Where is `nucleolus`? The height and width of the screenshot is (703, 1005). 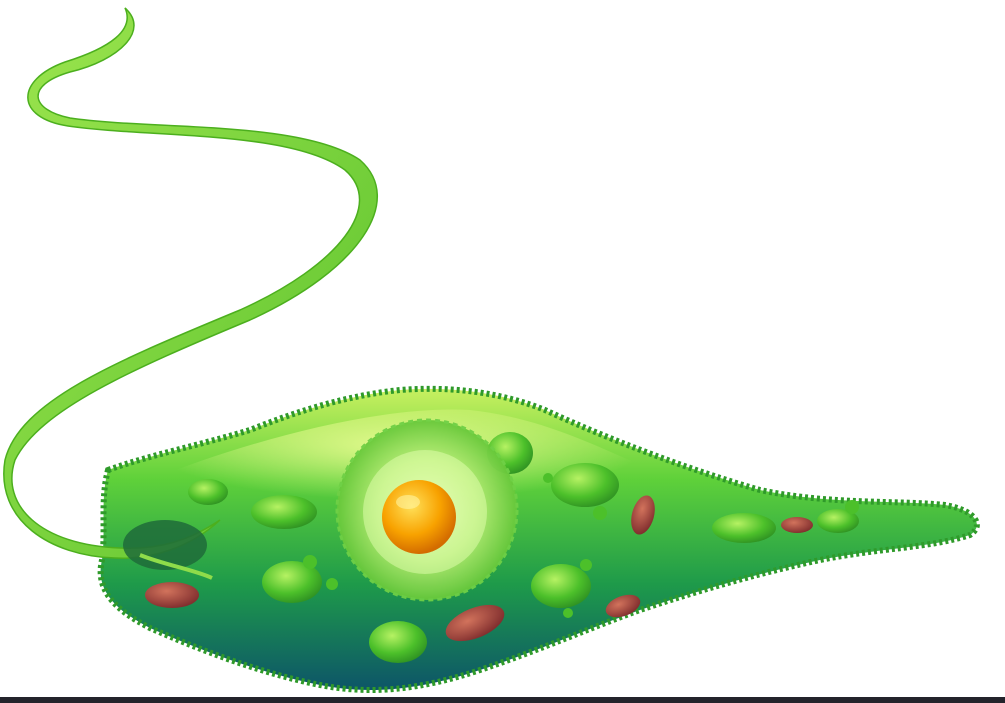 nucleolus is located at coordinates (419, 517).